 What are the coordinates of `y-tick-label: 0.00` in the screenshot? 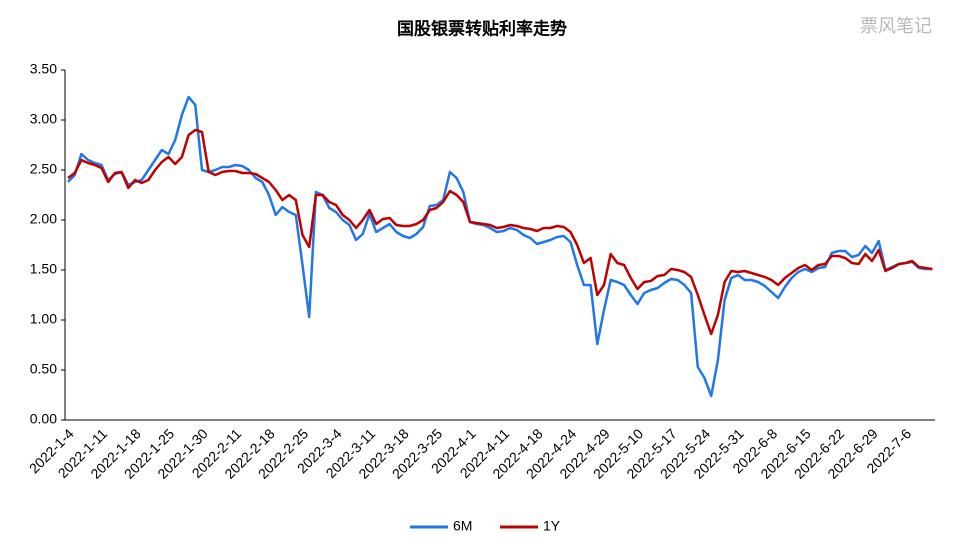 It's located at (43, 419).